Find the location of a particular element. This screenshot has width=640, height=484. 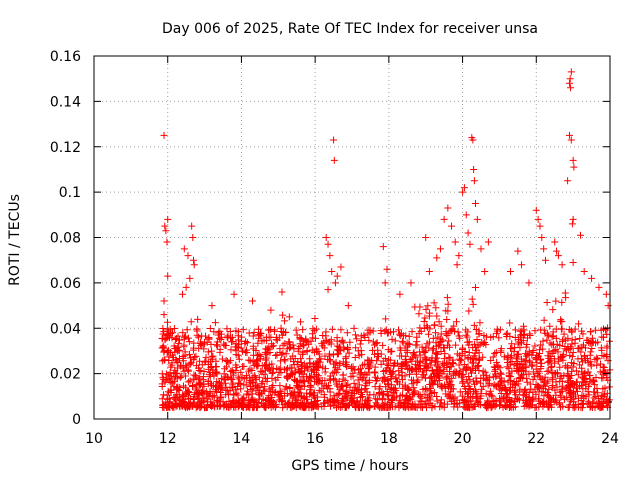

y-tick-label: 0.12 is located at coordinates (65, 148).